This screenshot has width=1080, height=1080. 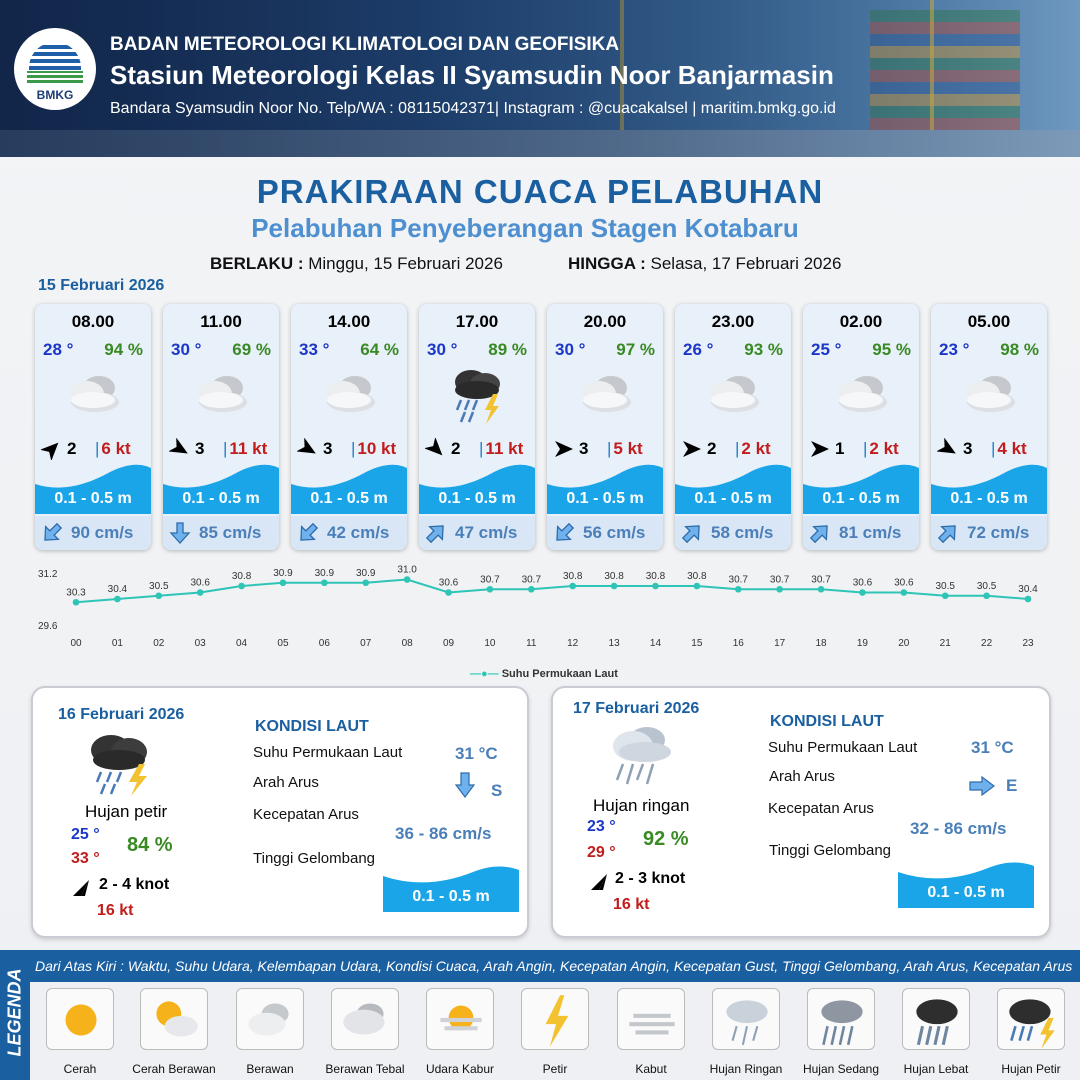 I want to click on valid-from: BERLAKU : Minggu, 15 Februari 2026, so click(x=356, y=263).